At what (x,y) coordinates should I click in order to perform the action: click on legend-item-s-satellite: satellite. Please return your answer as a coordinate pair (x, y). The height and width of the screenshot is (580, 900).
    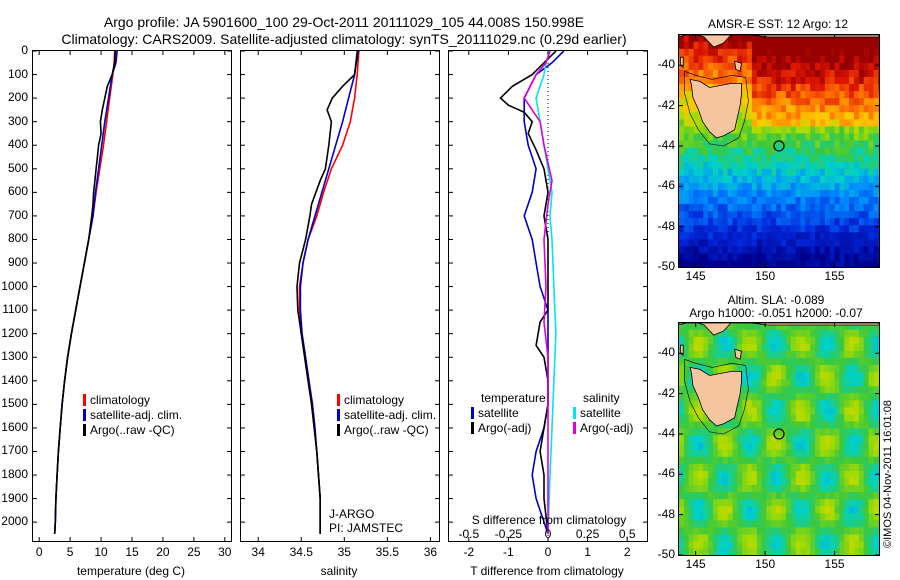
    Looking at the image, I should click on (597, 413).